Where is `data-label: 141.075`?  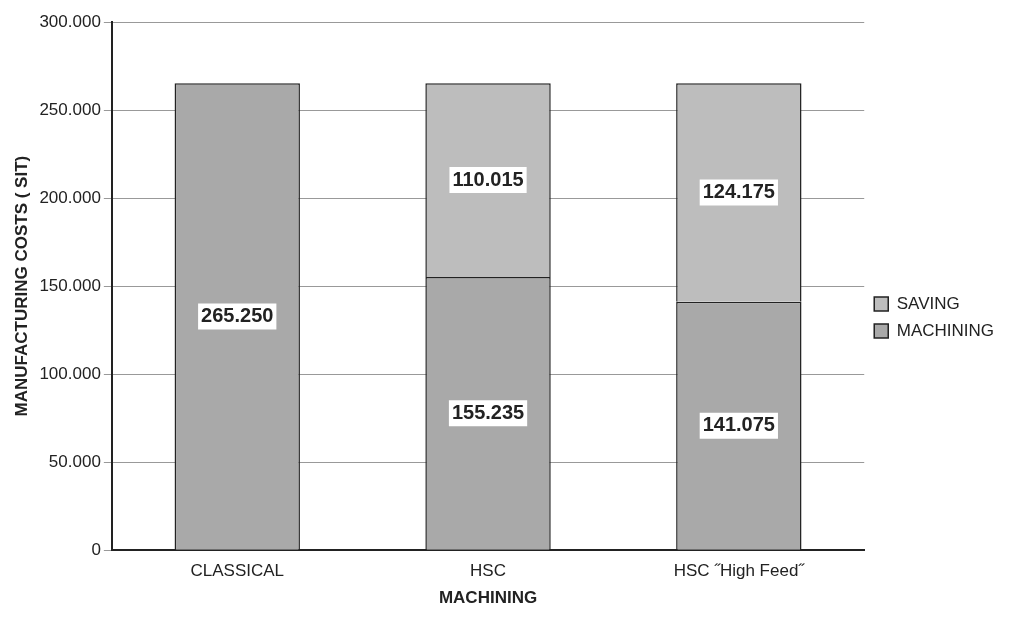
data-label: 141.075 is located at coordinates (738, 424).